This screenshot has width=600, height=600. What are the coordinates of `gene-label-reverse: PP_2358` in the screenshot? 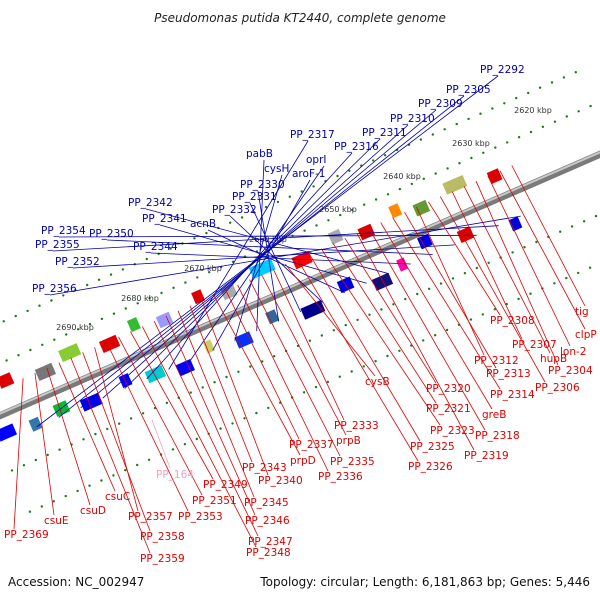 It's located at (162, 537).